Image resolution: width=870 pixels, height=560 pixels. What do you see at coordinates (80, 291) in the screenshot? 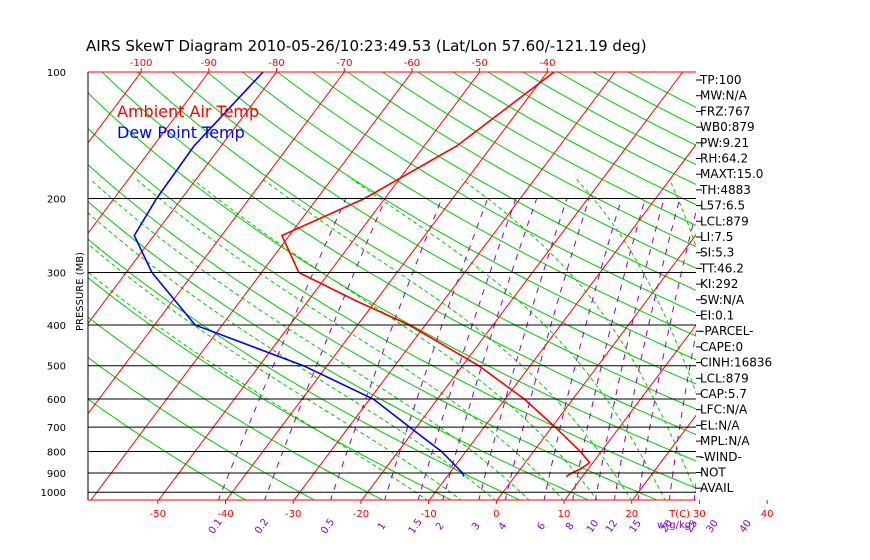
I see `y-axis-label: PRESSURE (MB)` at bounding box center [80, 291].